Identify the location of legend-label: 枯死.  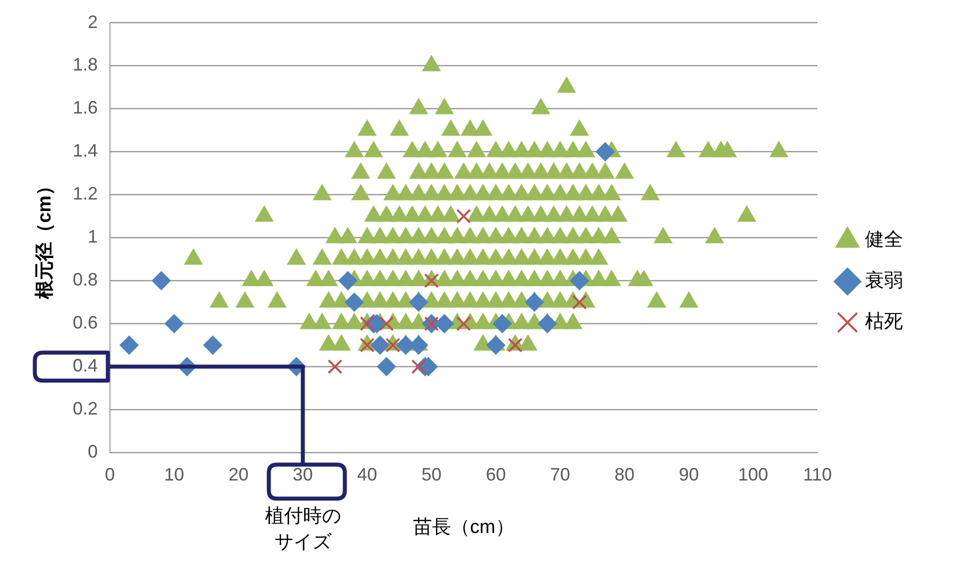
(884, 321).